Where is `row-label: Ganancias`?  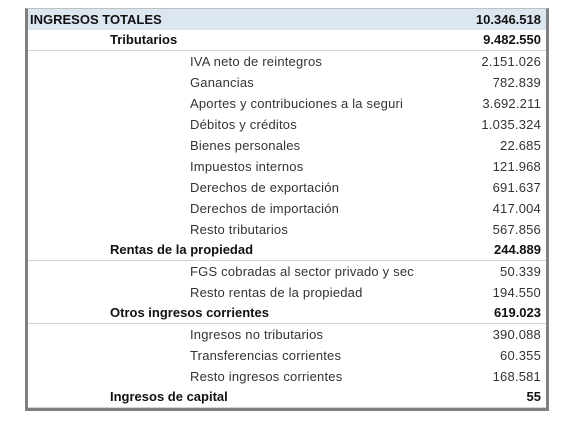
row-label: Ganancias is located at coordinates (222, 82).